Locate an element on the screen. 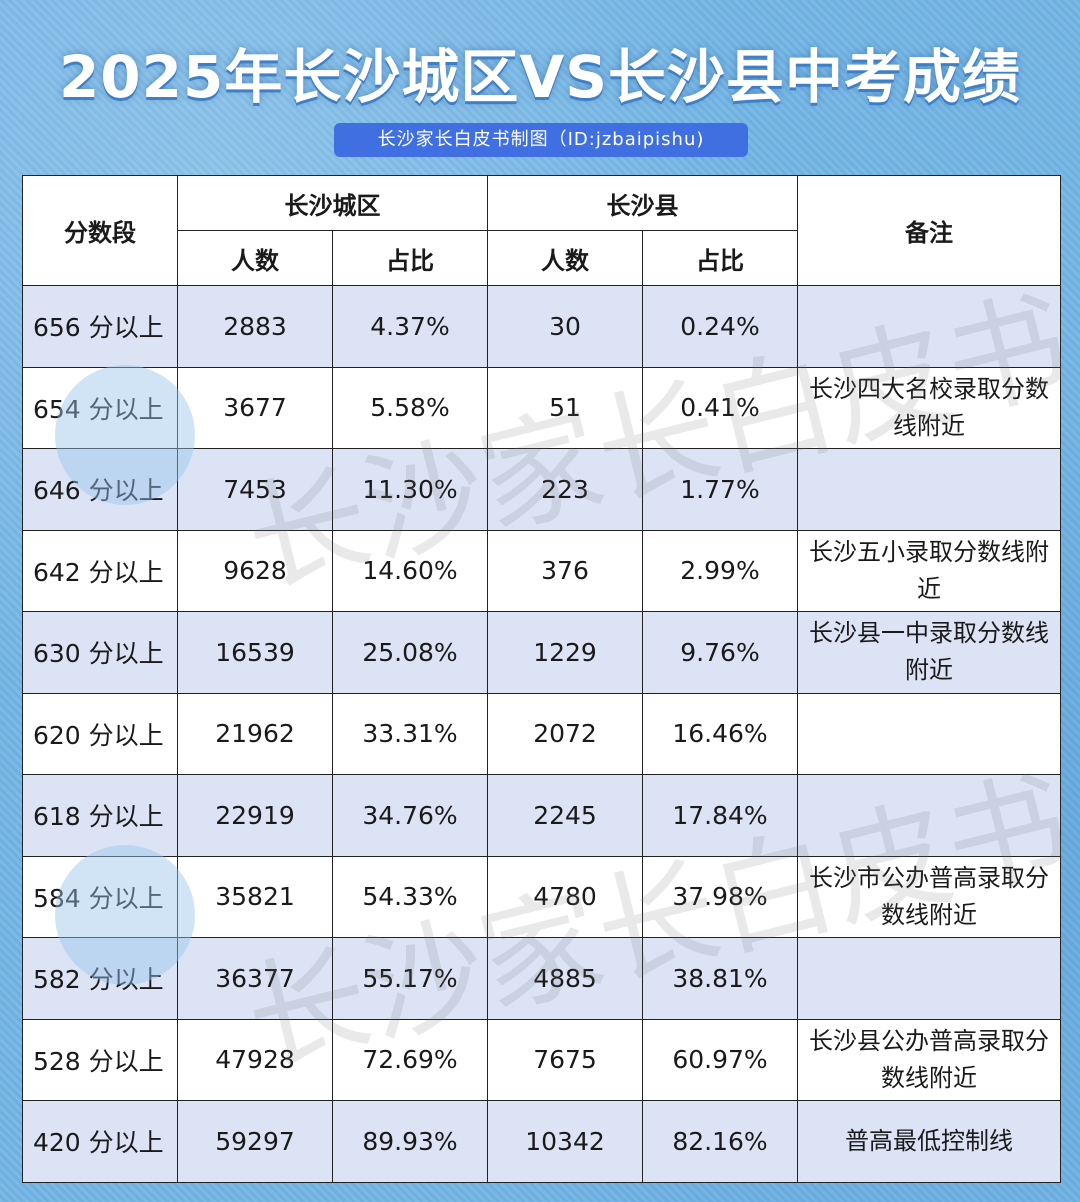  cell-county-count: 1229 is located at coordinates (565, 652).